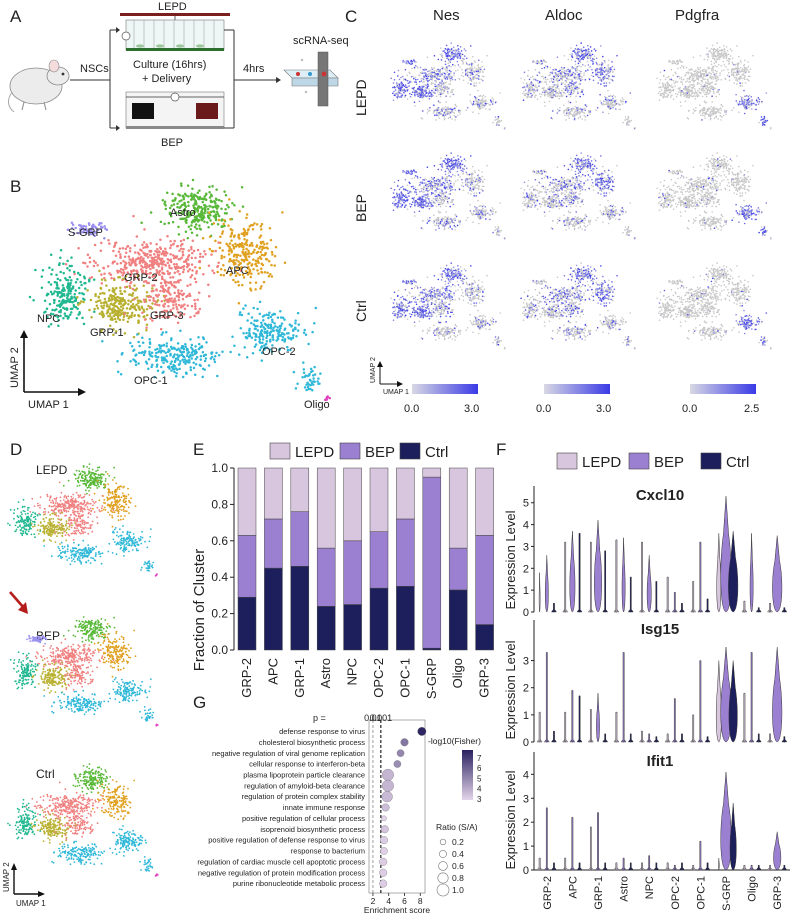 This screenshot has height=916, width=798. Describe the element at coordinates (674, 720) in the screenshot. I see `violin-isg15-opc-2-bep` at that location.